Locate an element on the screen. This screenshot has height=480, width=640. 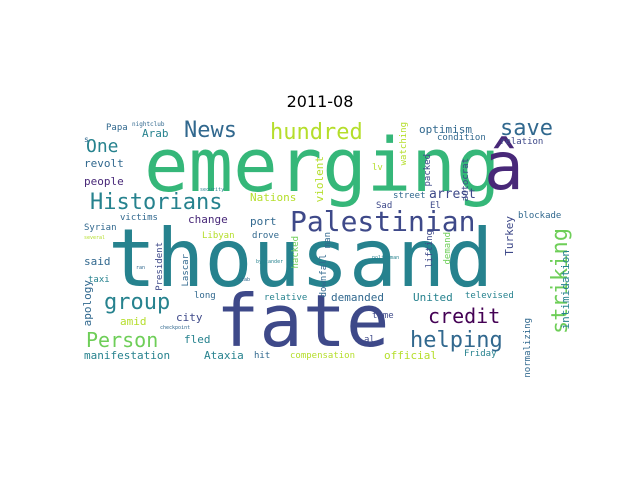
word-stab: stab is located at coordinates (244, 280).